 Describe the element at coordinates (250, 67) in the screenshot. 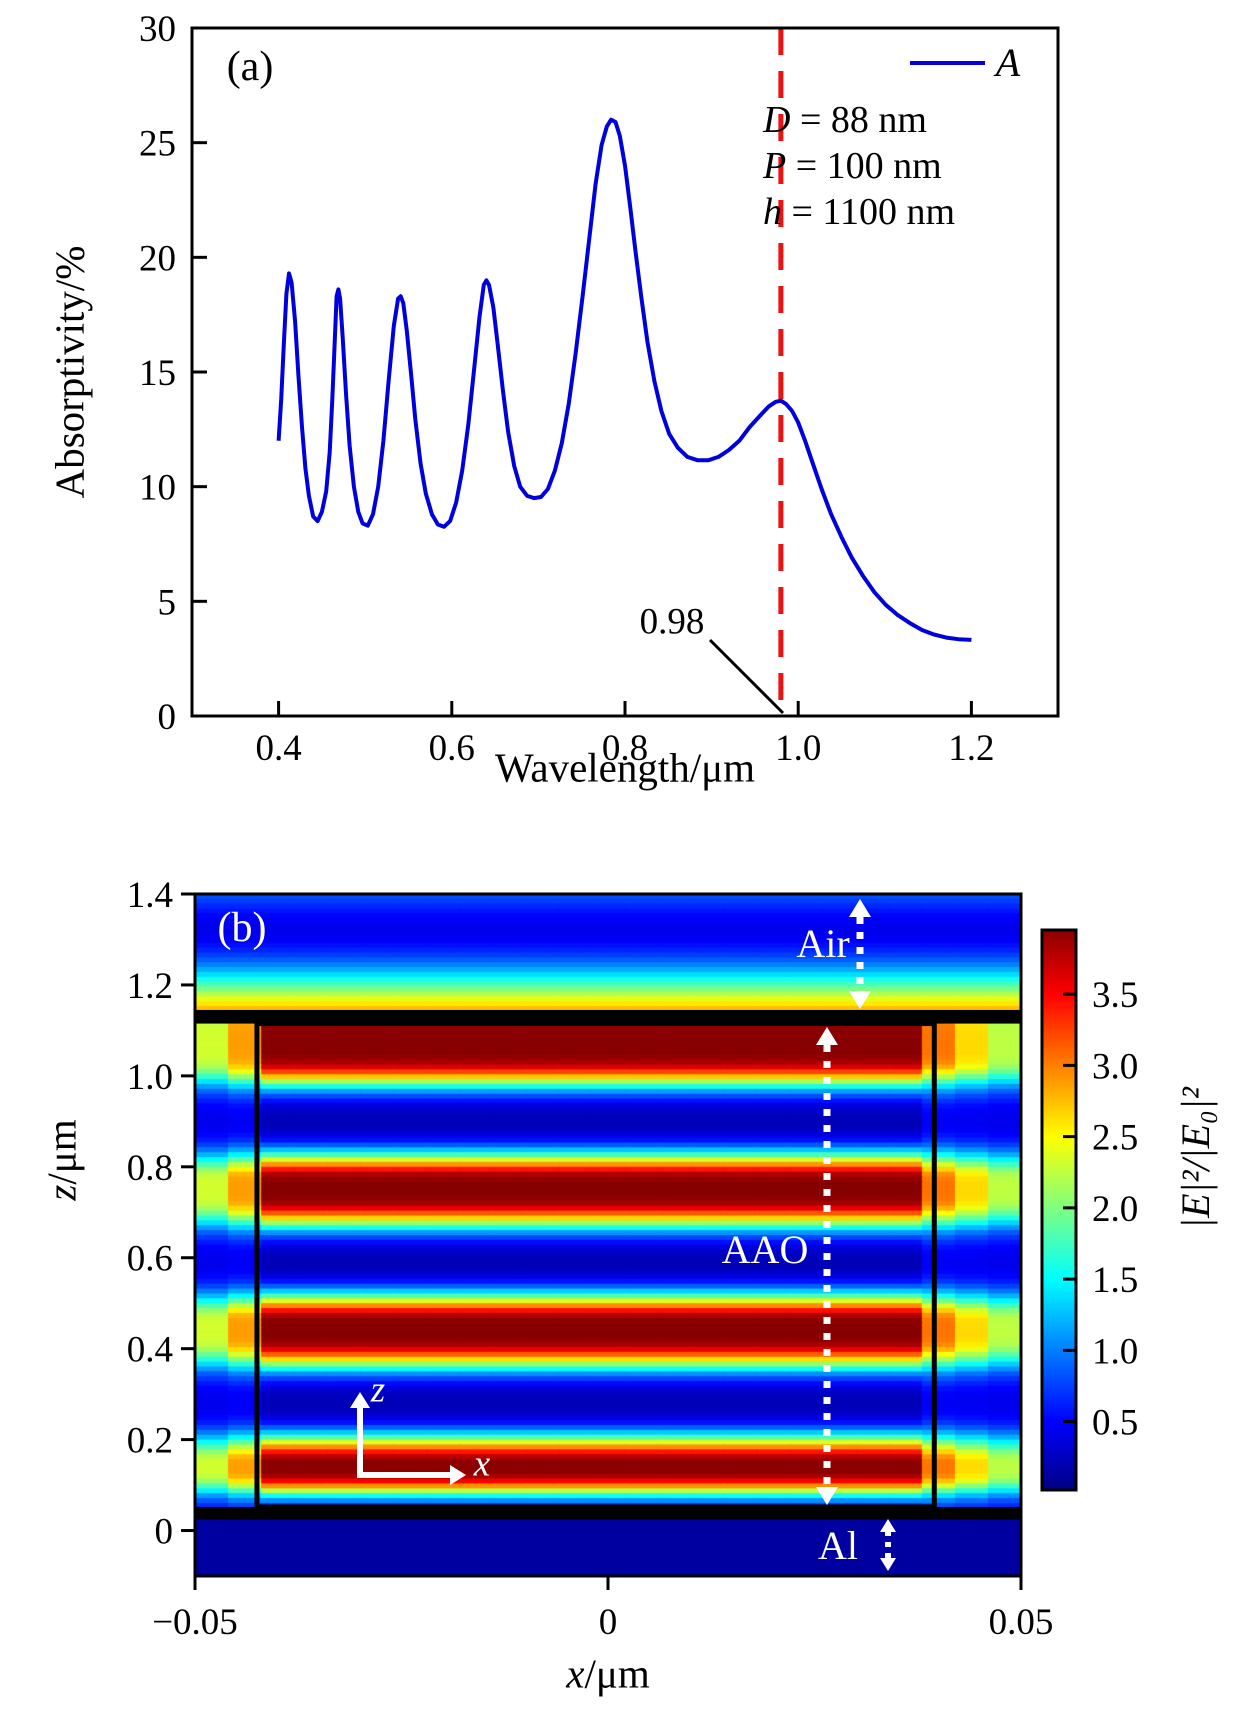

I see `panel-a-tag: (a)` at that location.